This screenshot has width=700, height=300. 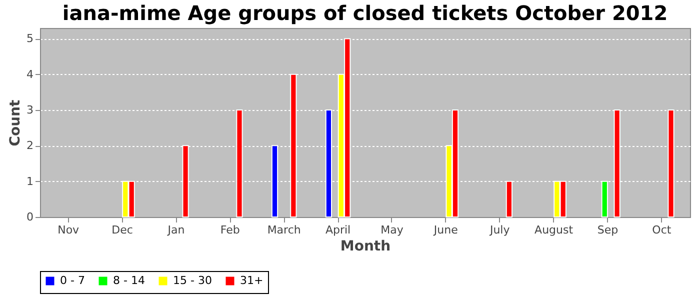 What do you see at coordinates (16, 122) in the screenshot?
I see `y-axis-title: Count` at bounding box center [16, 122].